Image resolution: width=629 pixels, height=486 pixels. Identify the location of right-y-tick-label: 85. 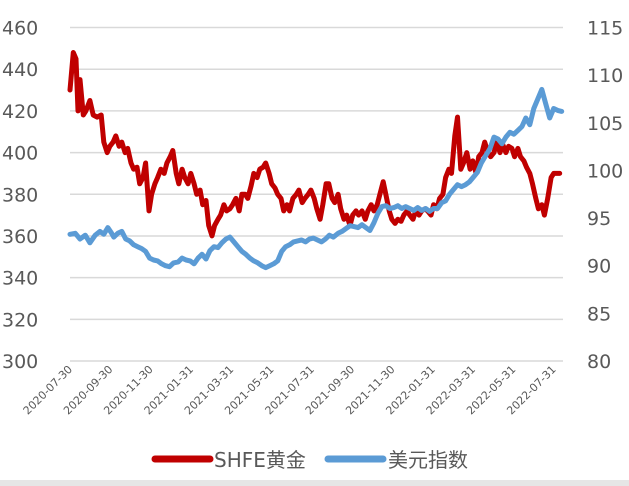
(599, 314).